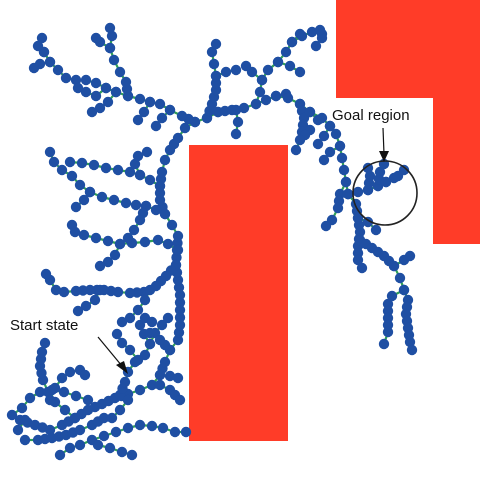  Describe the element at coordinates (385, 193) in the screenshot. I see `goal-region-circle` at that location.